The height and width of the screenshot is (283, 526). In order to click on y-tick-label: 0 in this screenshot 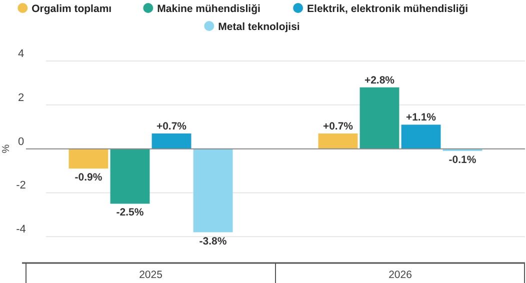, I will do `click(21, 142)`.